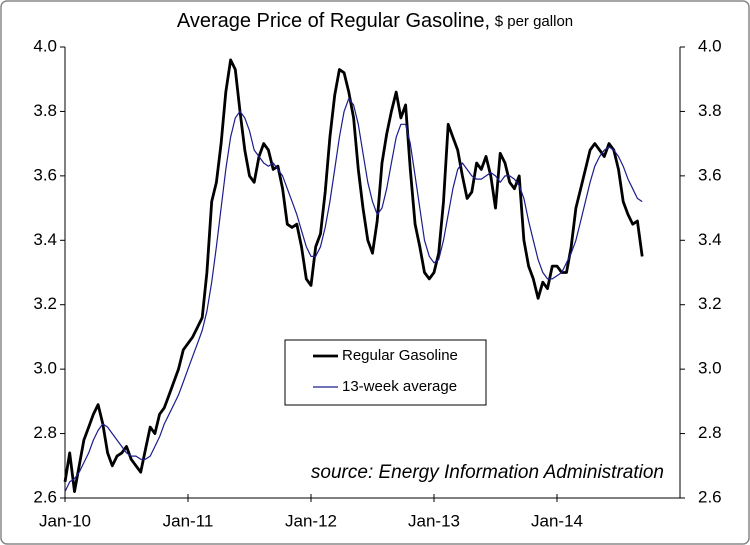 This screenshot has height=545, width=750. Describe the element at coordinates (534, 21) in the screenshot. I see `subtitle: $ per gallon` at that location.